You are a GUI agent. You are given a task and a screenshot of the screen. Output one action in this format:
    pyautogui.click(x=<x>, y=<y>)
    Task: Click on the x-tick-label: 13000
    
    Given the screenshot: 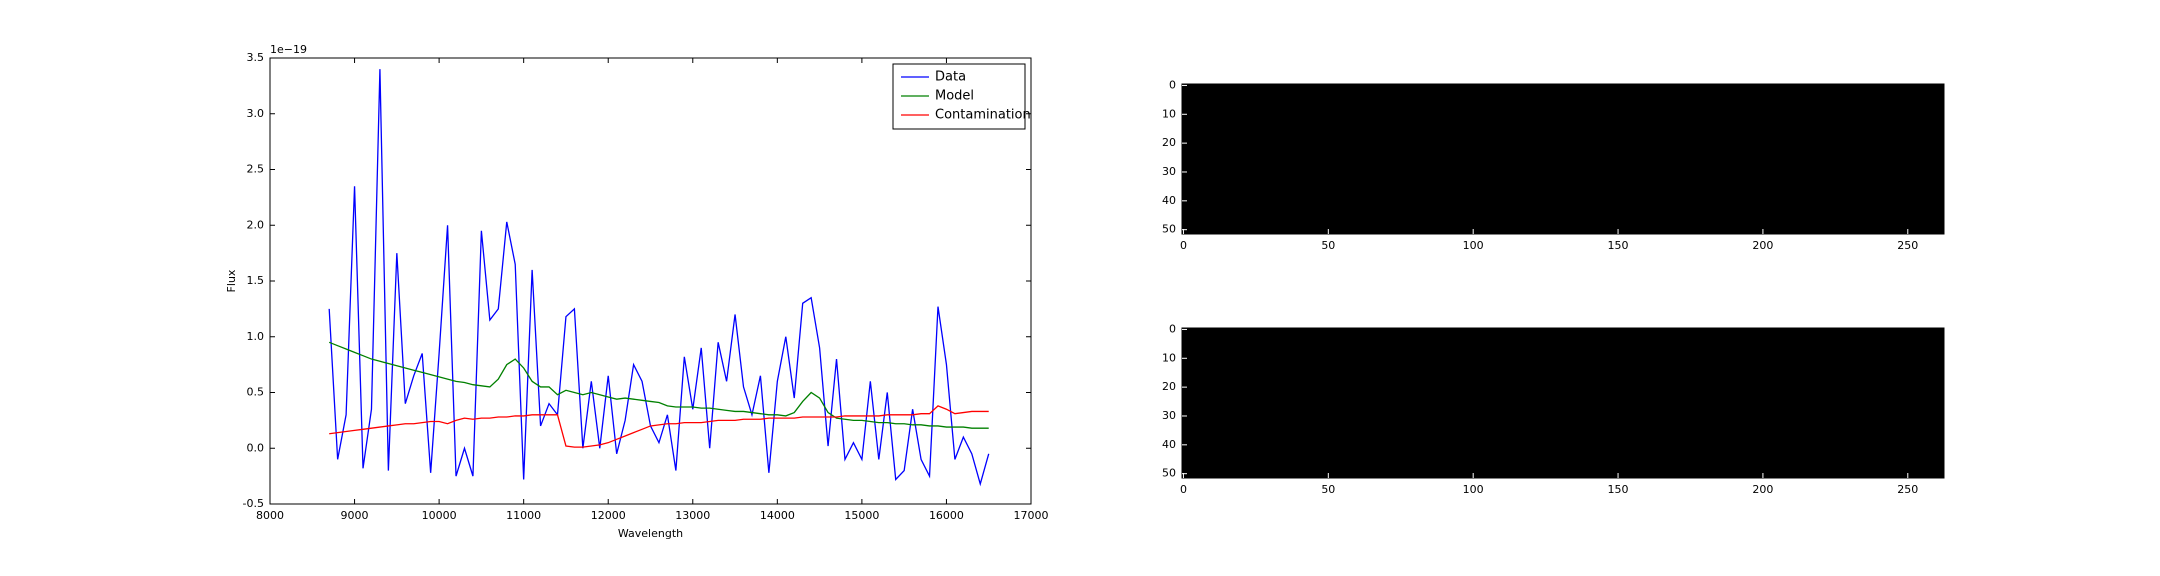 What is the action you would take?
    pyautogui.click(x=692, y=515)
    